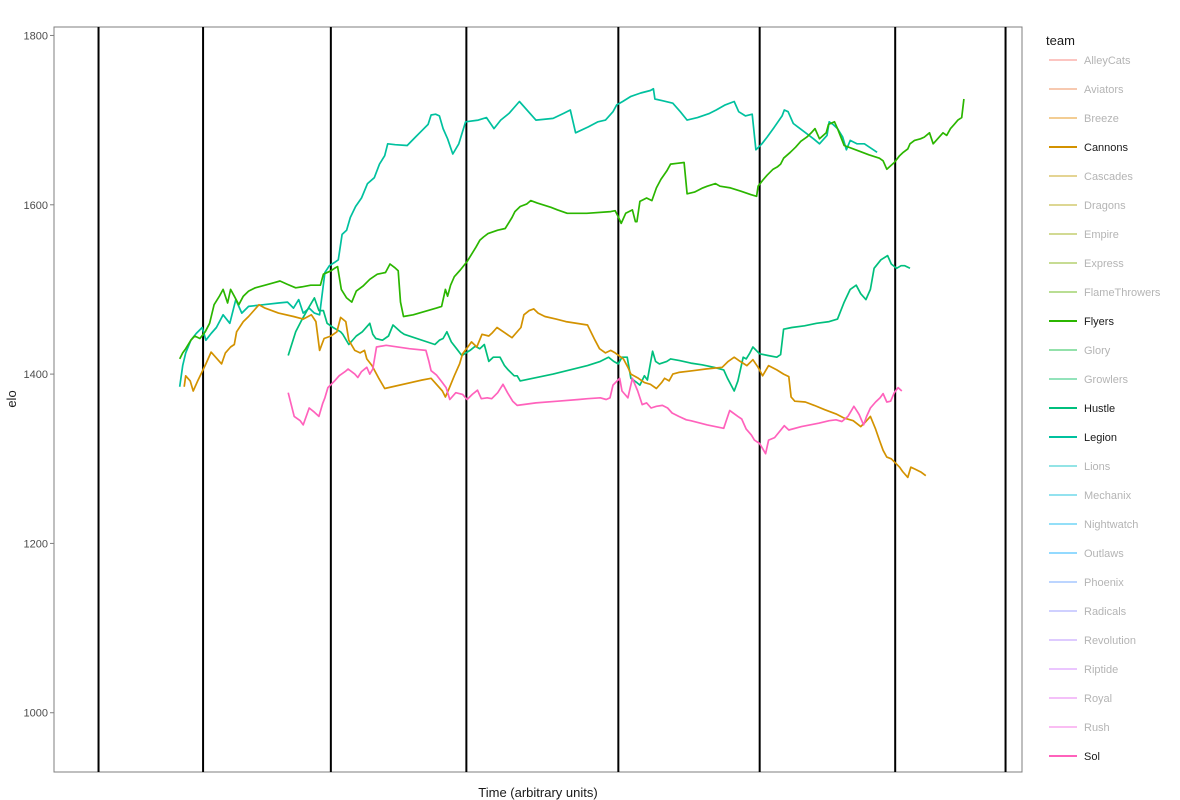 Image resolution: width=1180 pixels, height=800 pixels. I want to click on legend-label: Outlaws, so click(1104, 554).